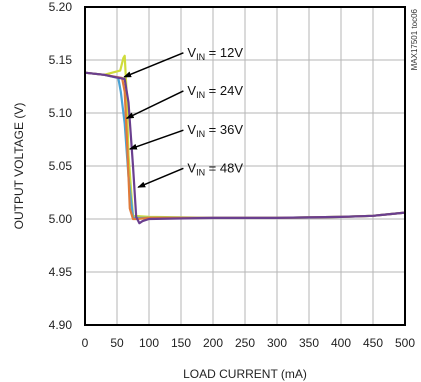  Describe the element at coordinates (61, 325) in the screenshot. I see `y-tick-label: 4.90` at that location.